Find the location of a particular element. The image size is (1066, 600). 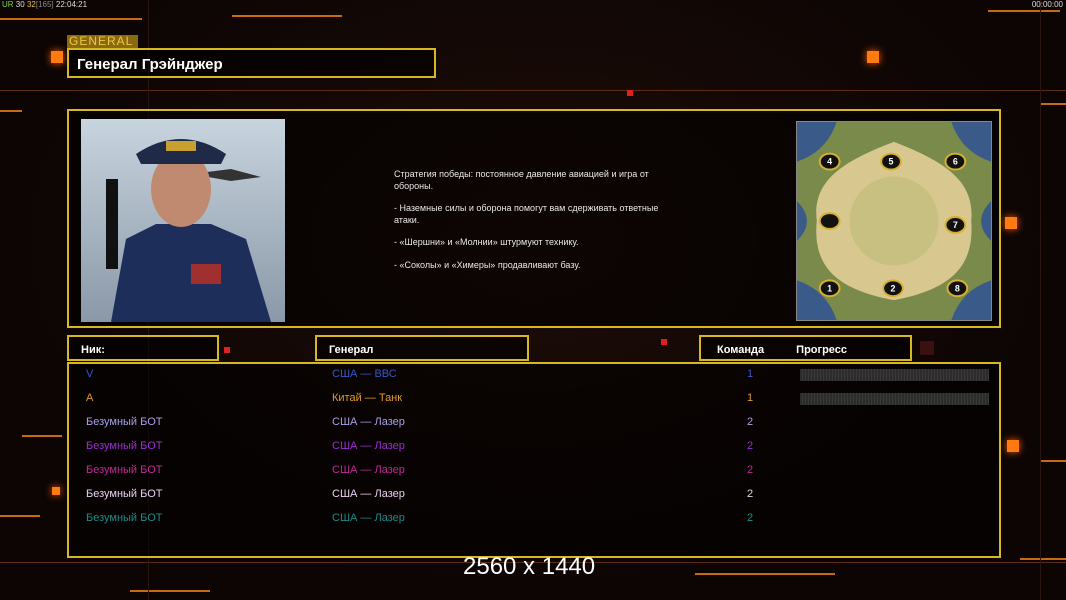

player-nick: A is located at coordinates (90, 398).